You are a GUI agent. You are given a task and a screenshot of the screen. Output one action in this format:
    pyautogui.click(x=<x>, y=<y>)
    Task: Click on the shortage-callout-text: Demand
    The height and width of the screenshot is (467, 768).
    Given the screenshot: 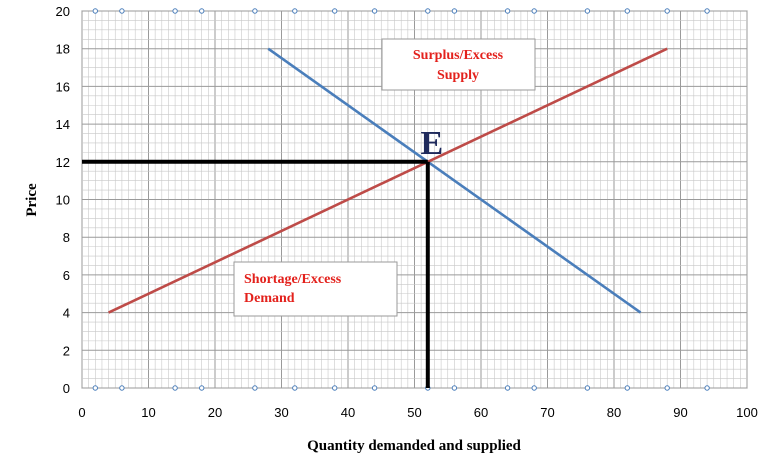 What is the action you would take?
    pyautogui.click(x=269, y=298)
    